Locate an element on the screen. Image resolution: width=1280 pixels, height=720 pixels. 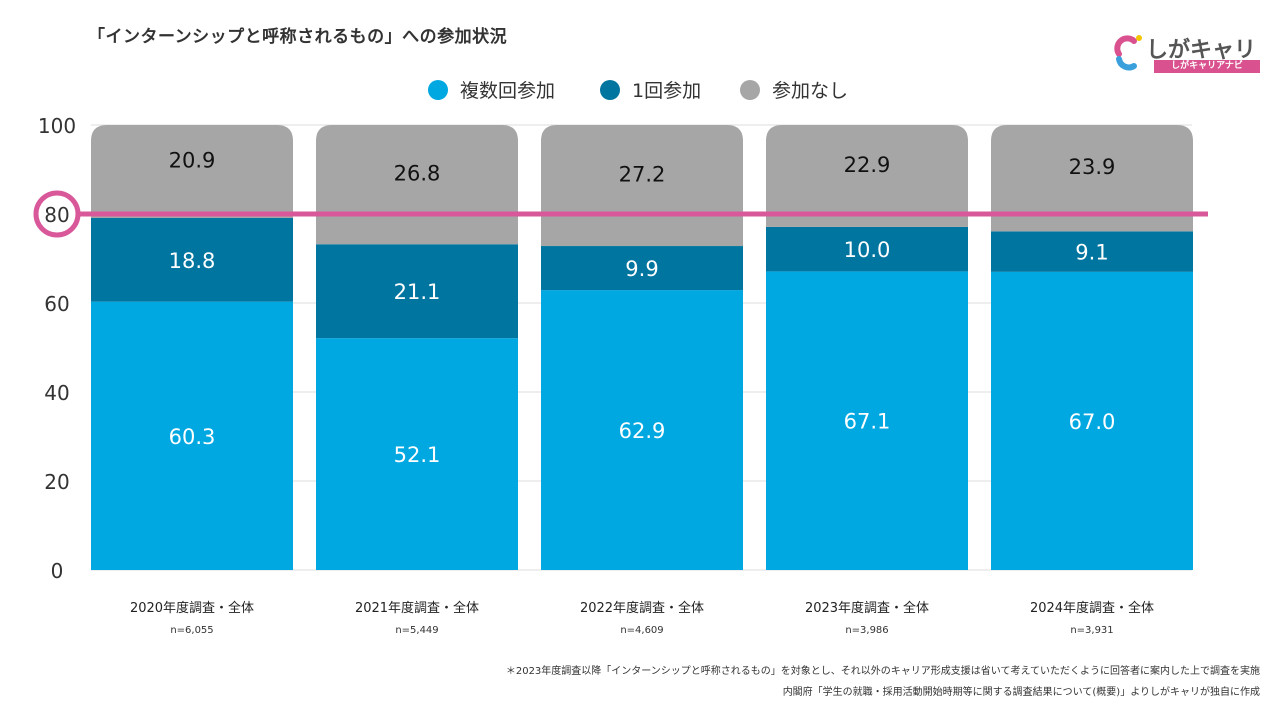
y-tick-label: 60 is located at coordinates (56, 304).